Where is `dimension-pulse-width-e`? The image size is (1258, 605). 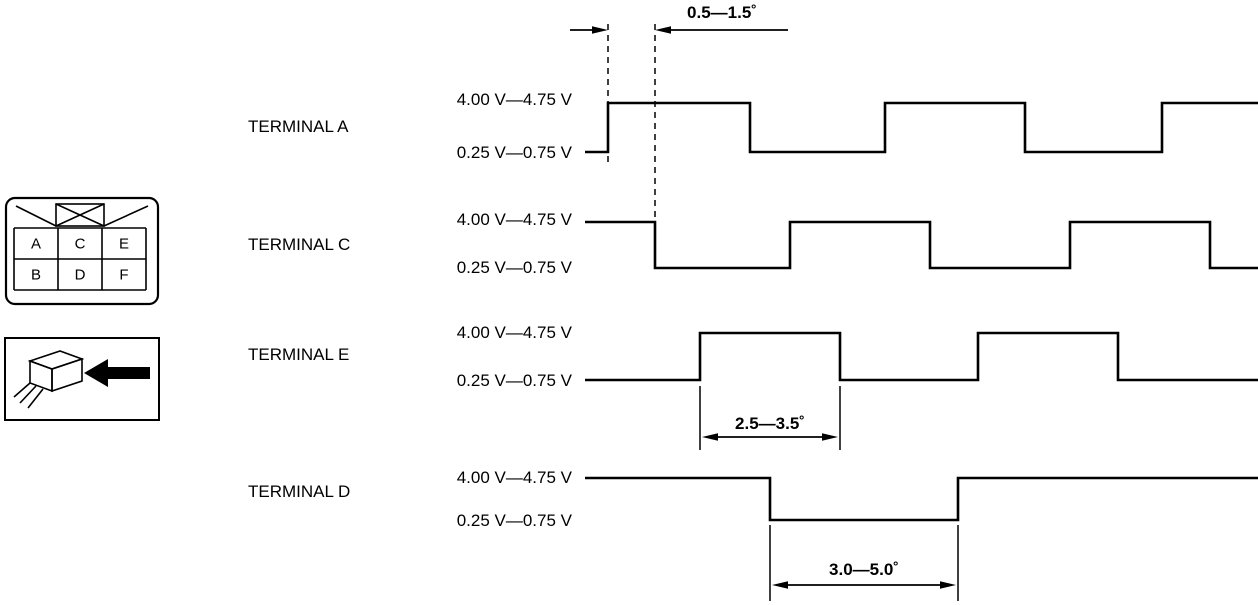 dimension-pulse-width-e is located at coordinates (770, 418).